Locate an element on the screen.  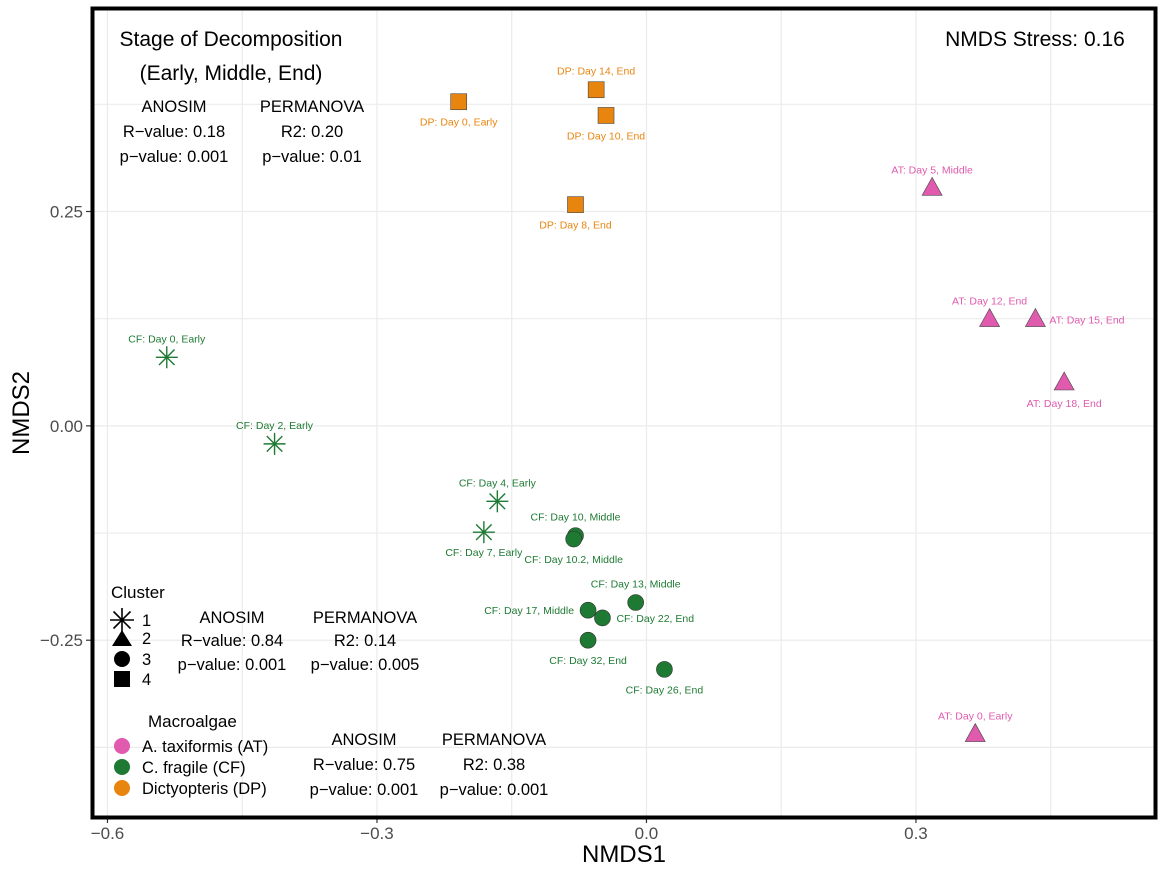
point-label: CF: Day 17, Middle is located at coordinates (529, 611).